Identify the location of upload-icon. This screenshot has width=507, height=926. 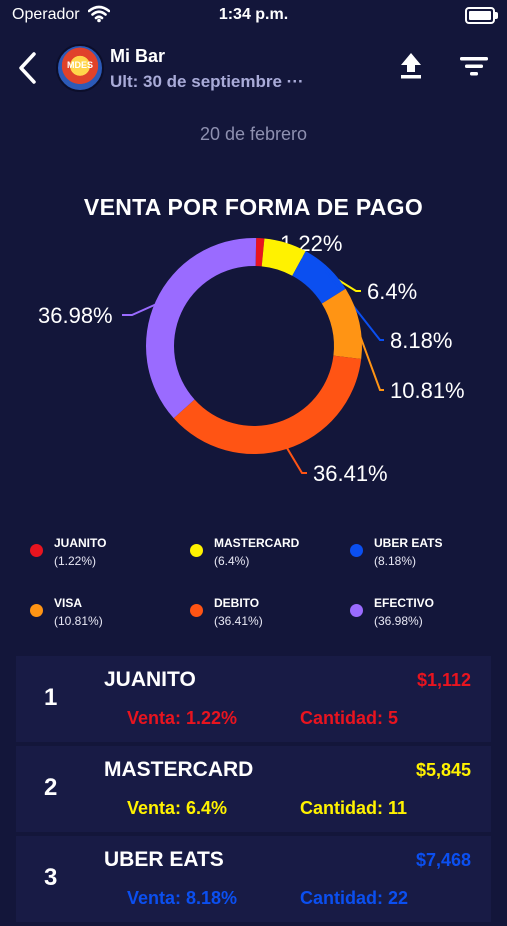
(411, 65).